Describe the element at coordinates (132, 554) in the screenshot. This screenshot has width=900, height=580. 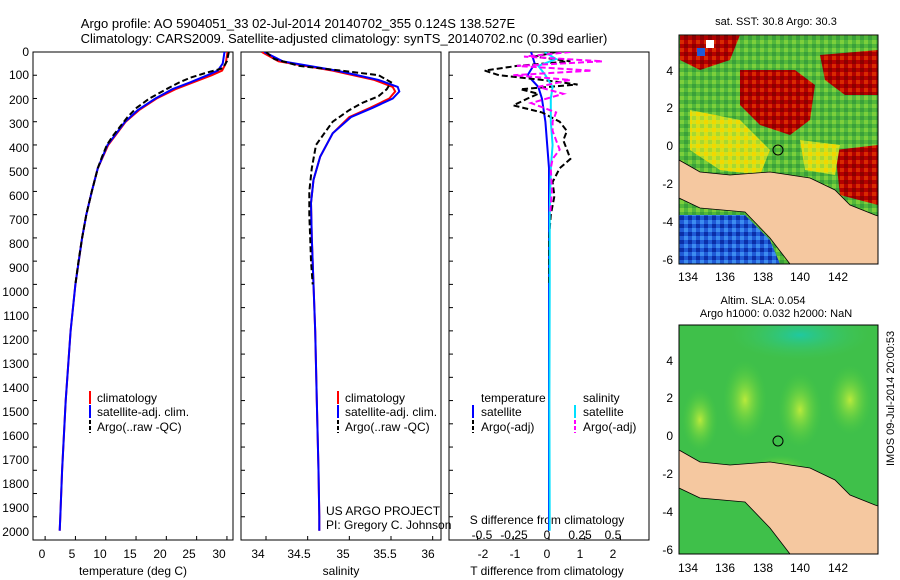
I see `temperature-xtick-labels: 0 5 10 15 20 25 30` at that location.